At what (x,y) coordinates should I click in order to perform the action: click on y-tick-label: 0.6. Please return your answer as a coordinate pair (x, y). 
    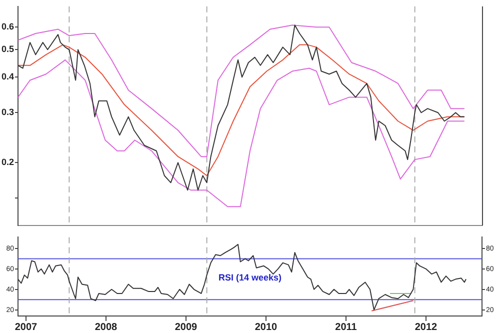
    Looking at the image, I should click on (7, 27).